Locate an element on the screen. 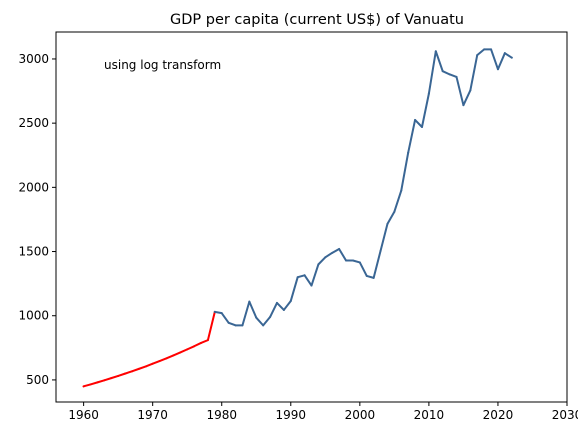  x-tick-label: 2030 is located at coordinates (565, 415).